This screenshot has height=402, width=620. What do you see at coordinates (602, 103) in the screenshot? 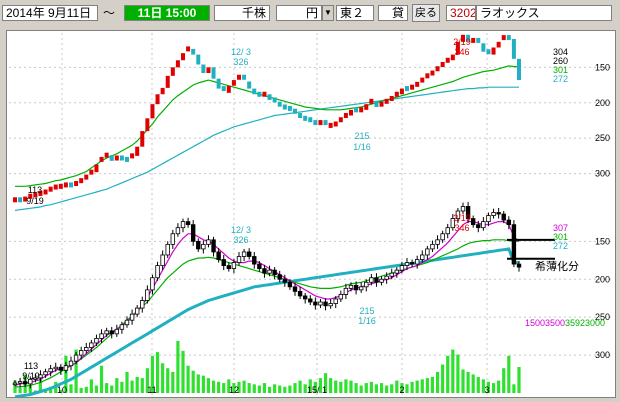
I see `upper-ytick-label: 200` at bounding box center [602, 103].